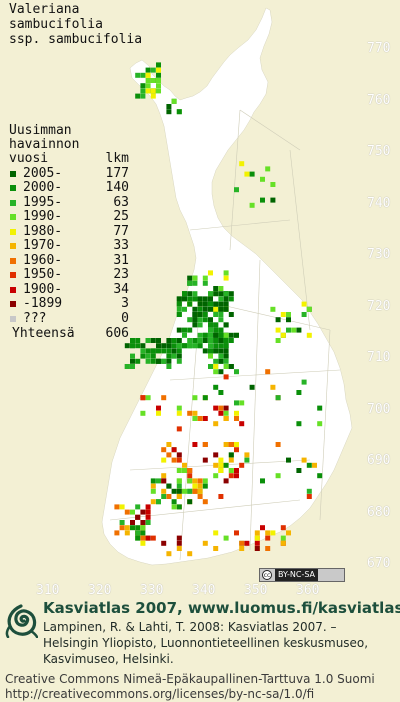  What do you see at coordinates (379, 306) in the screenshot?
I see `y-tick-label: 720` at bounding box center [379, 306].